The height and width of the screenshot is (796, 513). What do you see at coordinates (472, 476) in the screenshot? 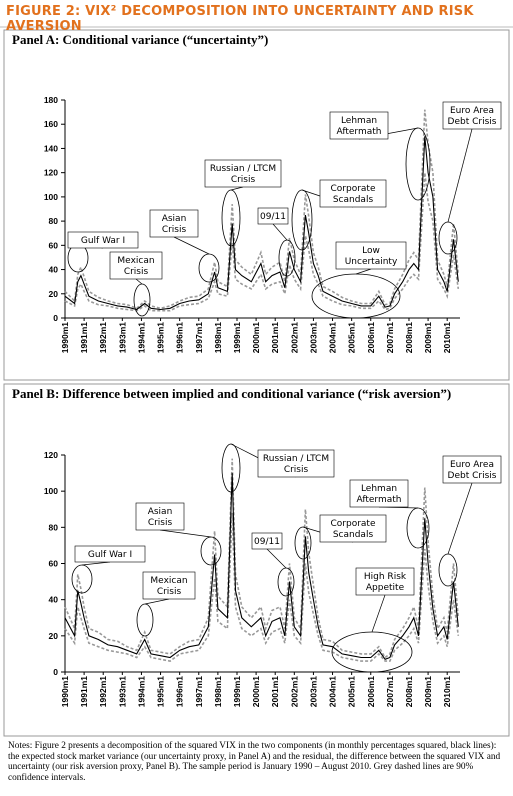
I see `annotation-text: Debt Crisis` at bounding box center [472, 476].